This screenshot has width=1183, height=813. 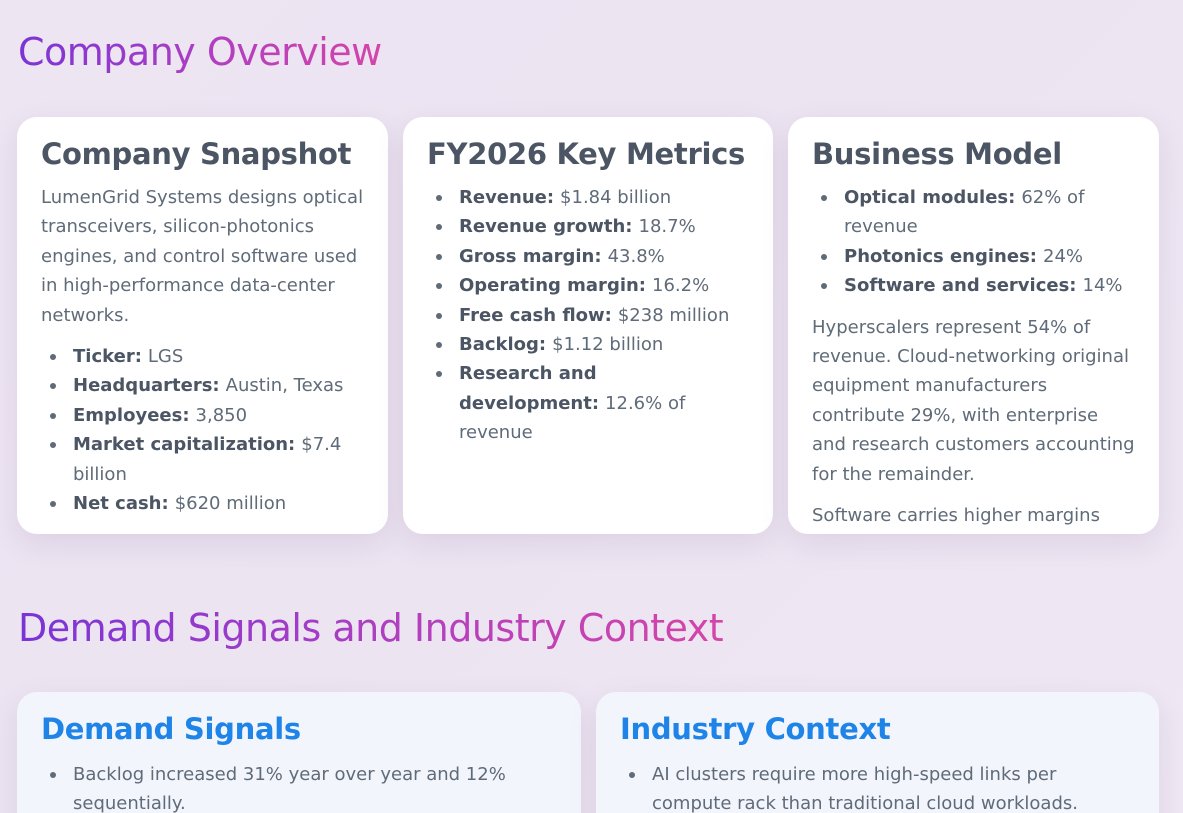 I want to click on list-item: Revenue growth: 18.7%, so click(x=592, y=226).